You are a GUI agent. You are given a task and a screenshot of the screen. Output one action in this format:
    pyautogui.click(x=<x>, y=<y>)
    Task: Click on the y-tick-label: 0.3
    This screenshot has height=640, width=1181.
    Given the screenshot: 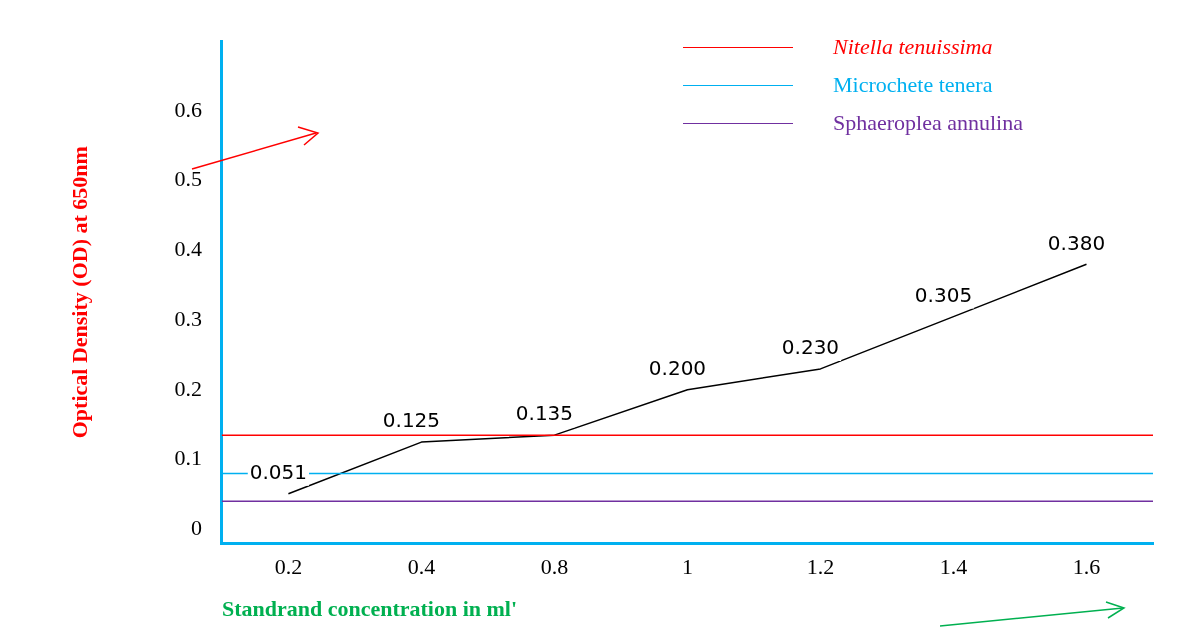 What is the action you would take?
    pyautogui.click(x=188, y=318)
    